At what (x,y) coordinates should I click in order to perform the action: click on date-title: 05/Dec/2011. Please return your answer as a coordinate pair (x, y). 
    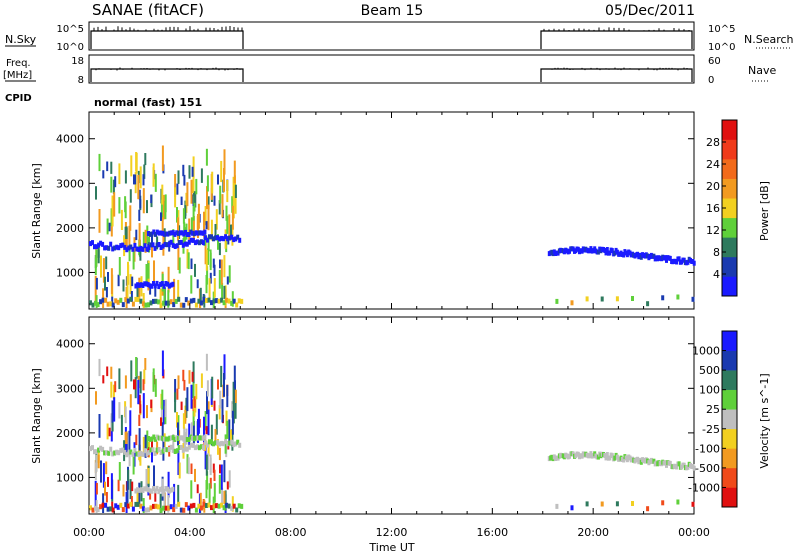
    Looking at the image, I should click on (650, 11).